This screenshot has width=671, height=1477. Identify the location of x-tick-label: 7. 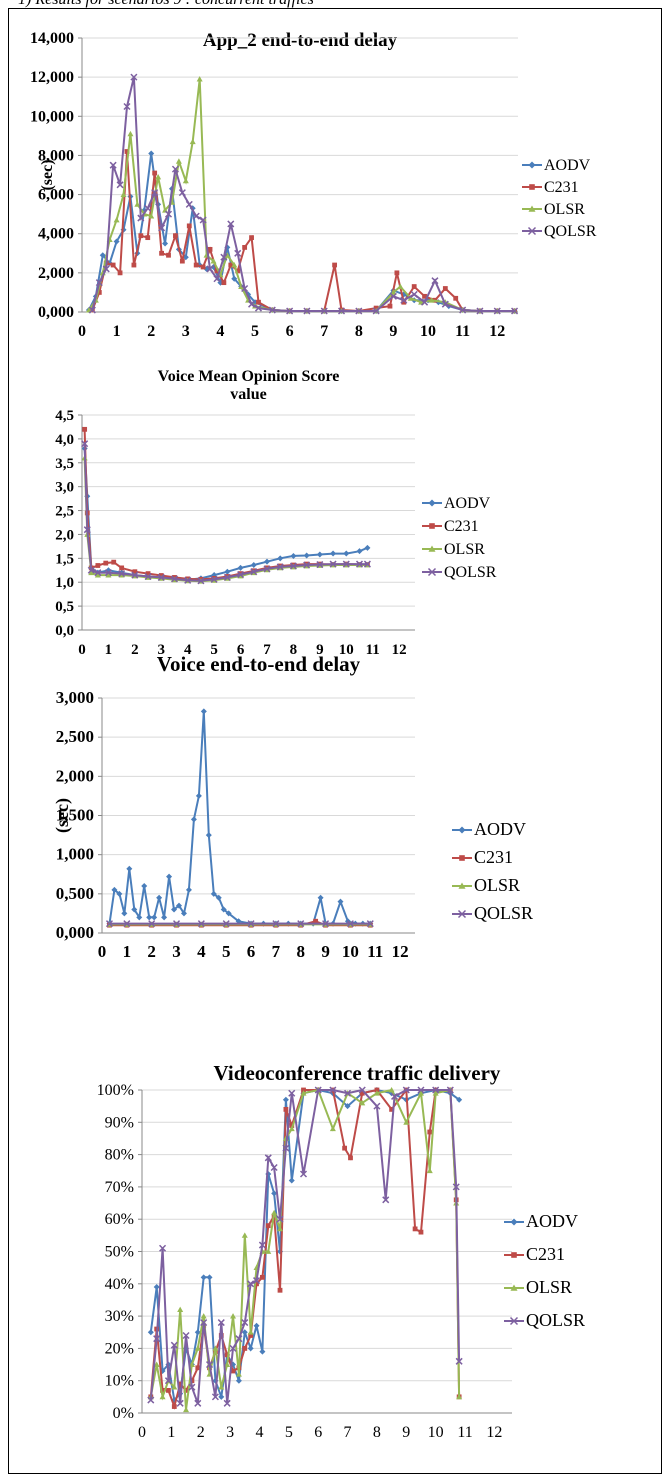
(324, 331).